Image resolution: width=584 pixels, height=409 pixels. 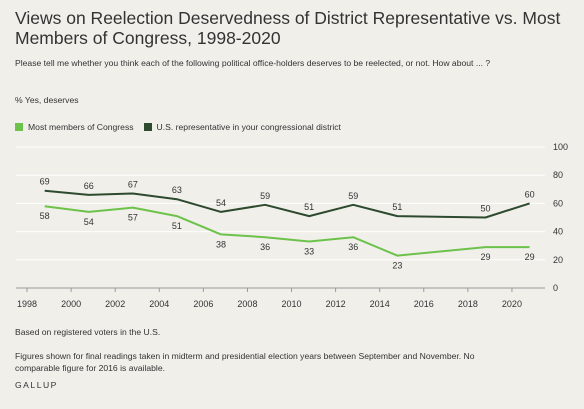 What do you see at coordinates (292, 304) in the screenshot?
I see `x-tick-label: 2010` at bounding box center [292, 304].